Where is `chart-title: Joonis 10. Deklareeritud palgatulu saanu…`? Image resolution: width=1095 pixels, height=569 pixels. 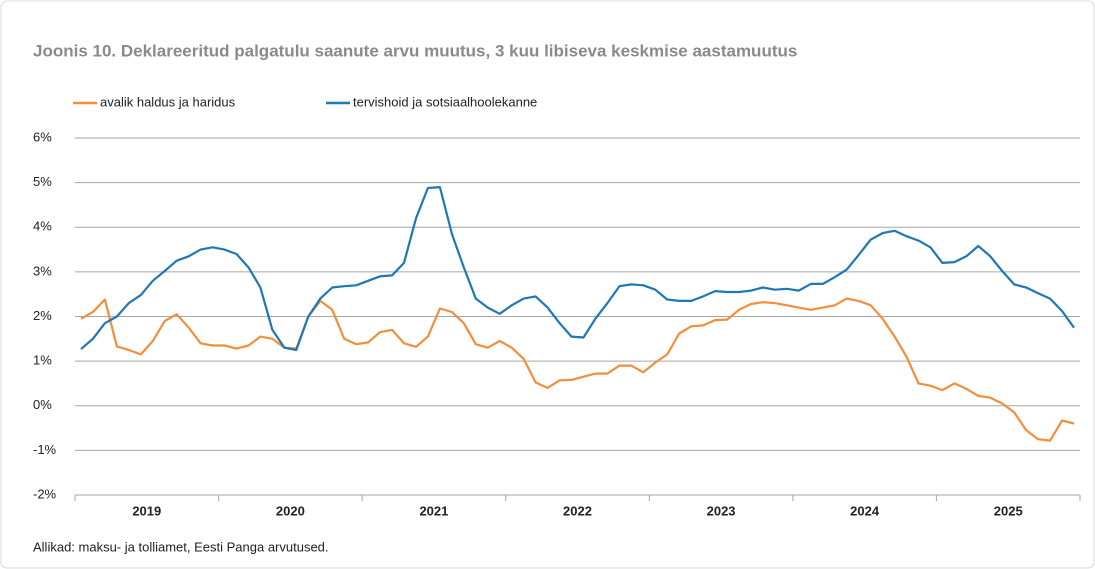 chart-title: Joonis 10. Deklareeritud palgatulu saanu… is located at coordinates (415, 50).